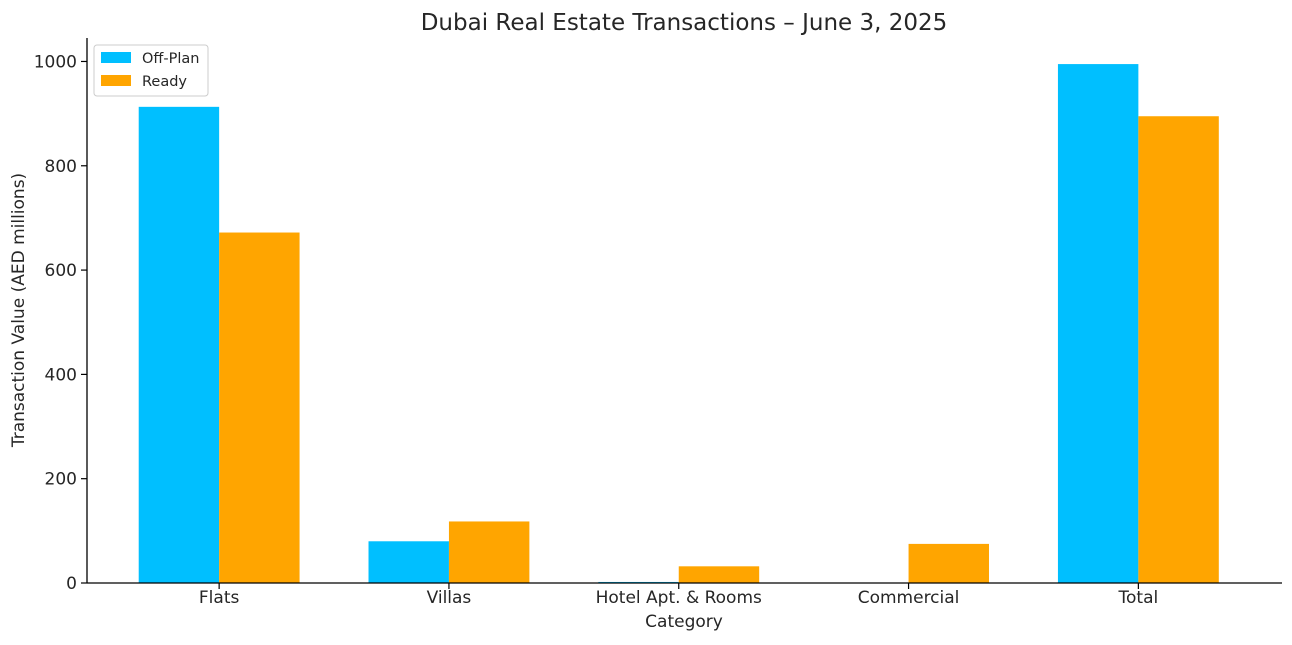 The image size is (1292, 645). Describe the element at coordinates (61, 271) in the screenshot. I see `y-tick-label: 600` at that location.